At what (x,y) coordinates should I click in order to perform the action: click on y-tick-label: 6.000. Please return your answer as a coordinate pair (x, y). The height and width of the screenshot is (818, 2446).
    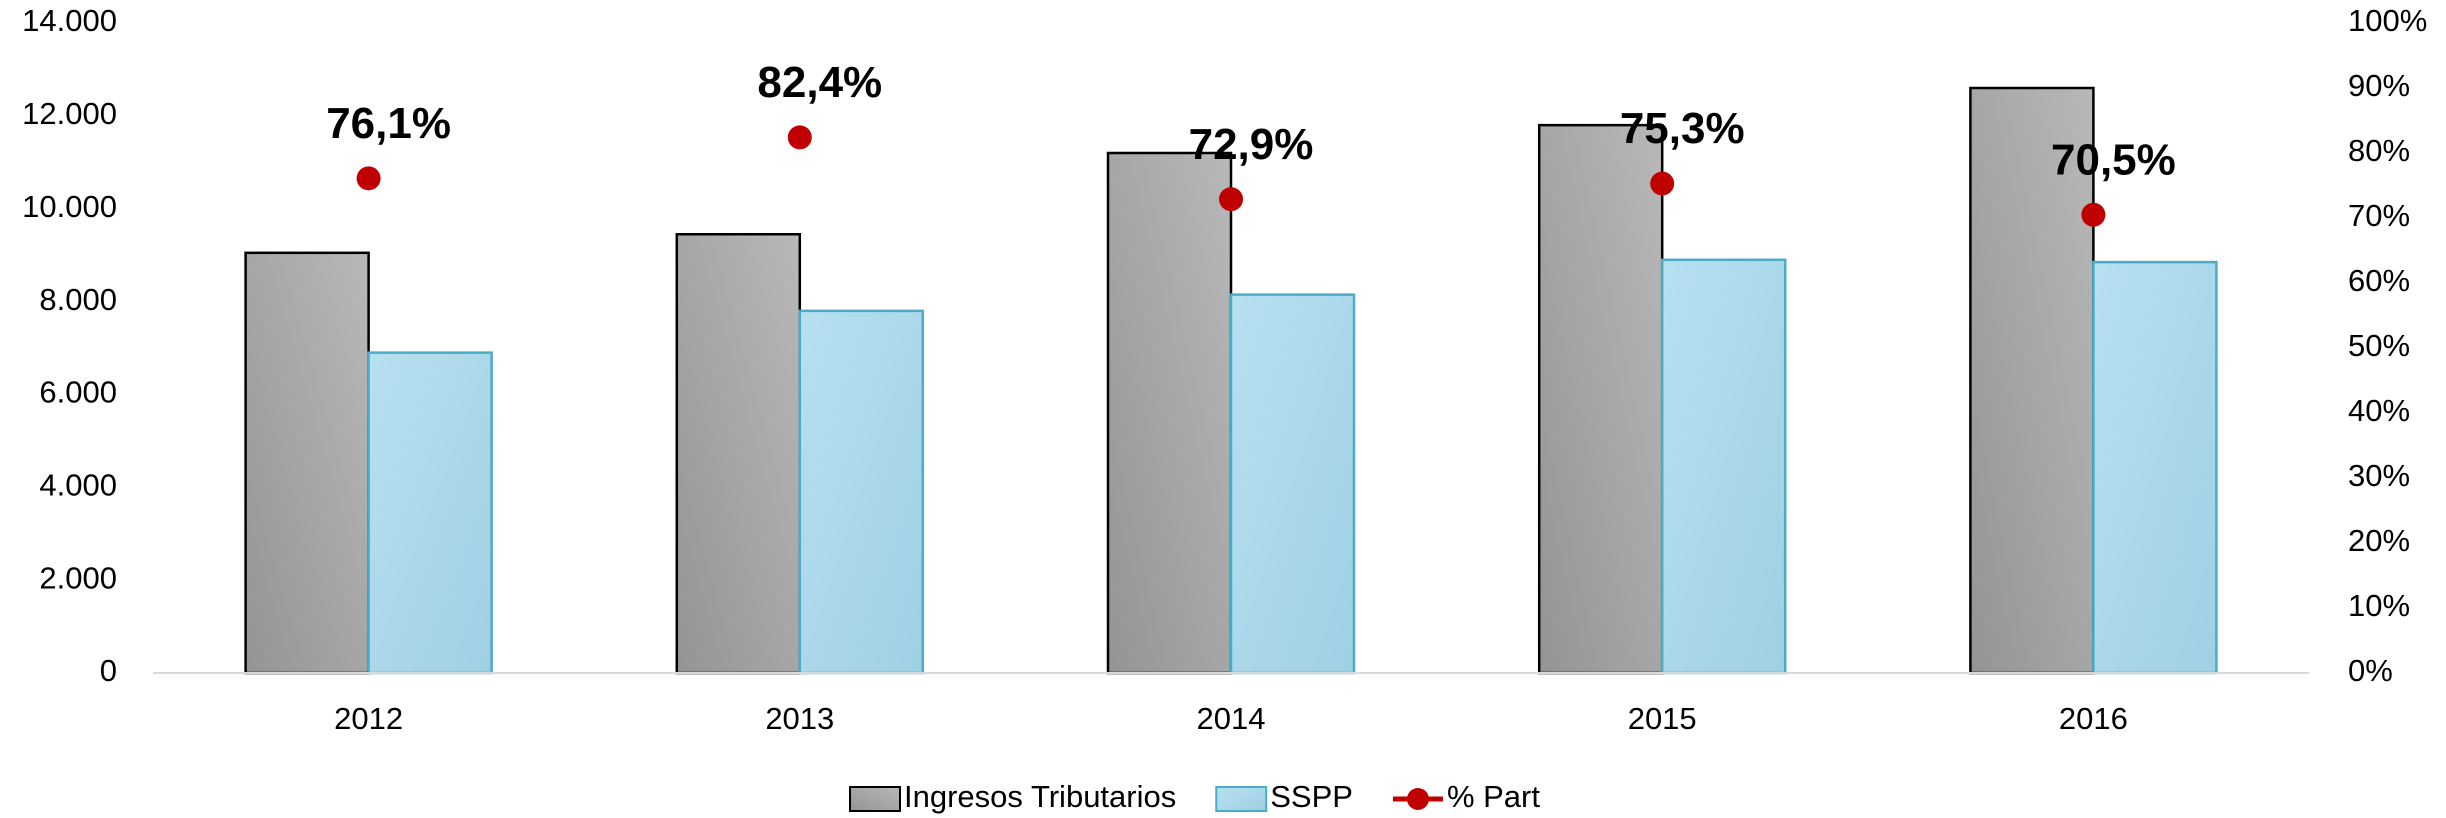
    Looking at the image, I should click on (78, 392).